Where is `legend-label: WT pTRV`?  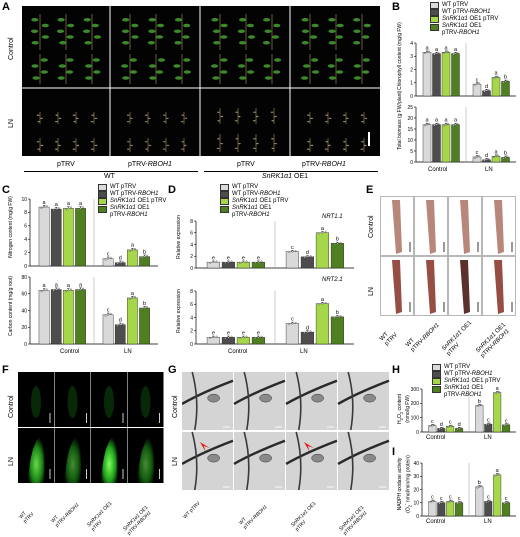 legend-label: WT pTRV is located at coordinates (457, 367).